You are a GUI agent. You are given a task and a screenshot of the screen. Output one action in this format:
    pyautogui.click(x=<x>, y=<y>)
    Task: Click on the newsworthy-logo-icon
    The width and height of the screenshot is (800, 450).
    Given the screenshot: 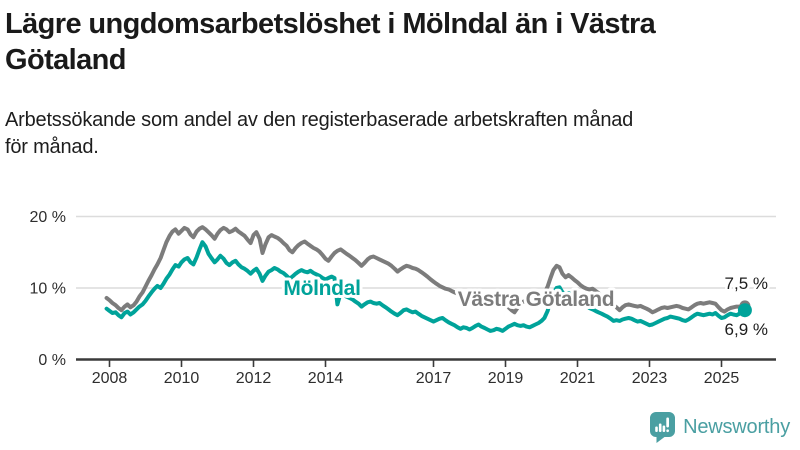 What is the action you would take?
    pyautogui.click(x=663, y=427)
    